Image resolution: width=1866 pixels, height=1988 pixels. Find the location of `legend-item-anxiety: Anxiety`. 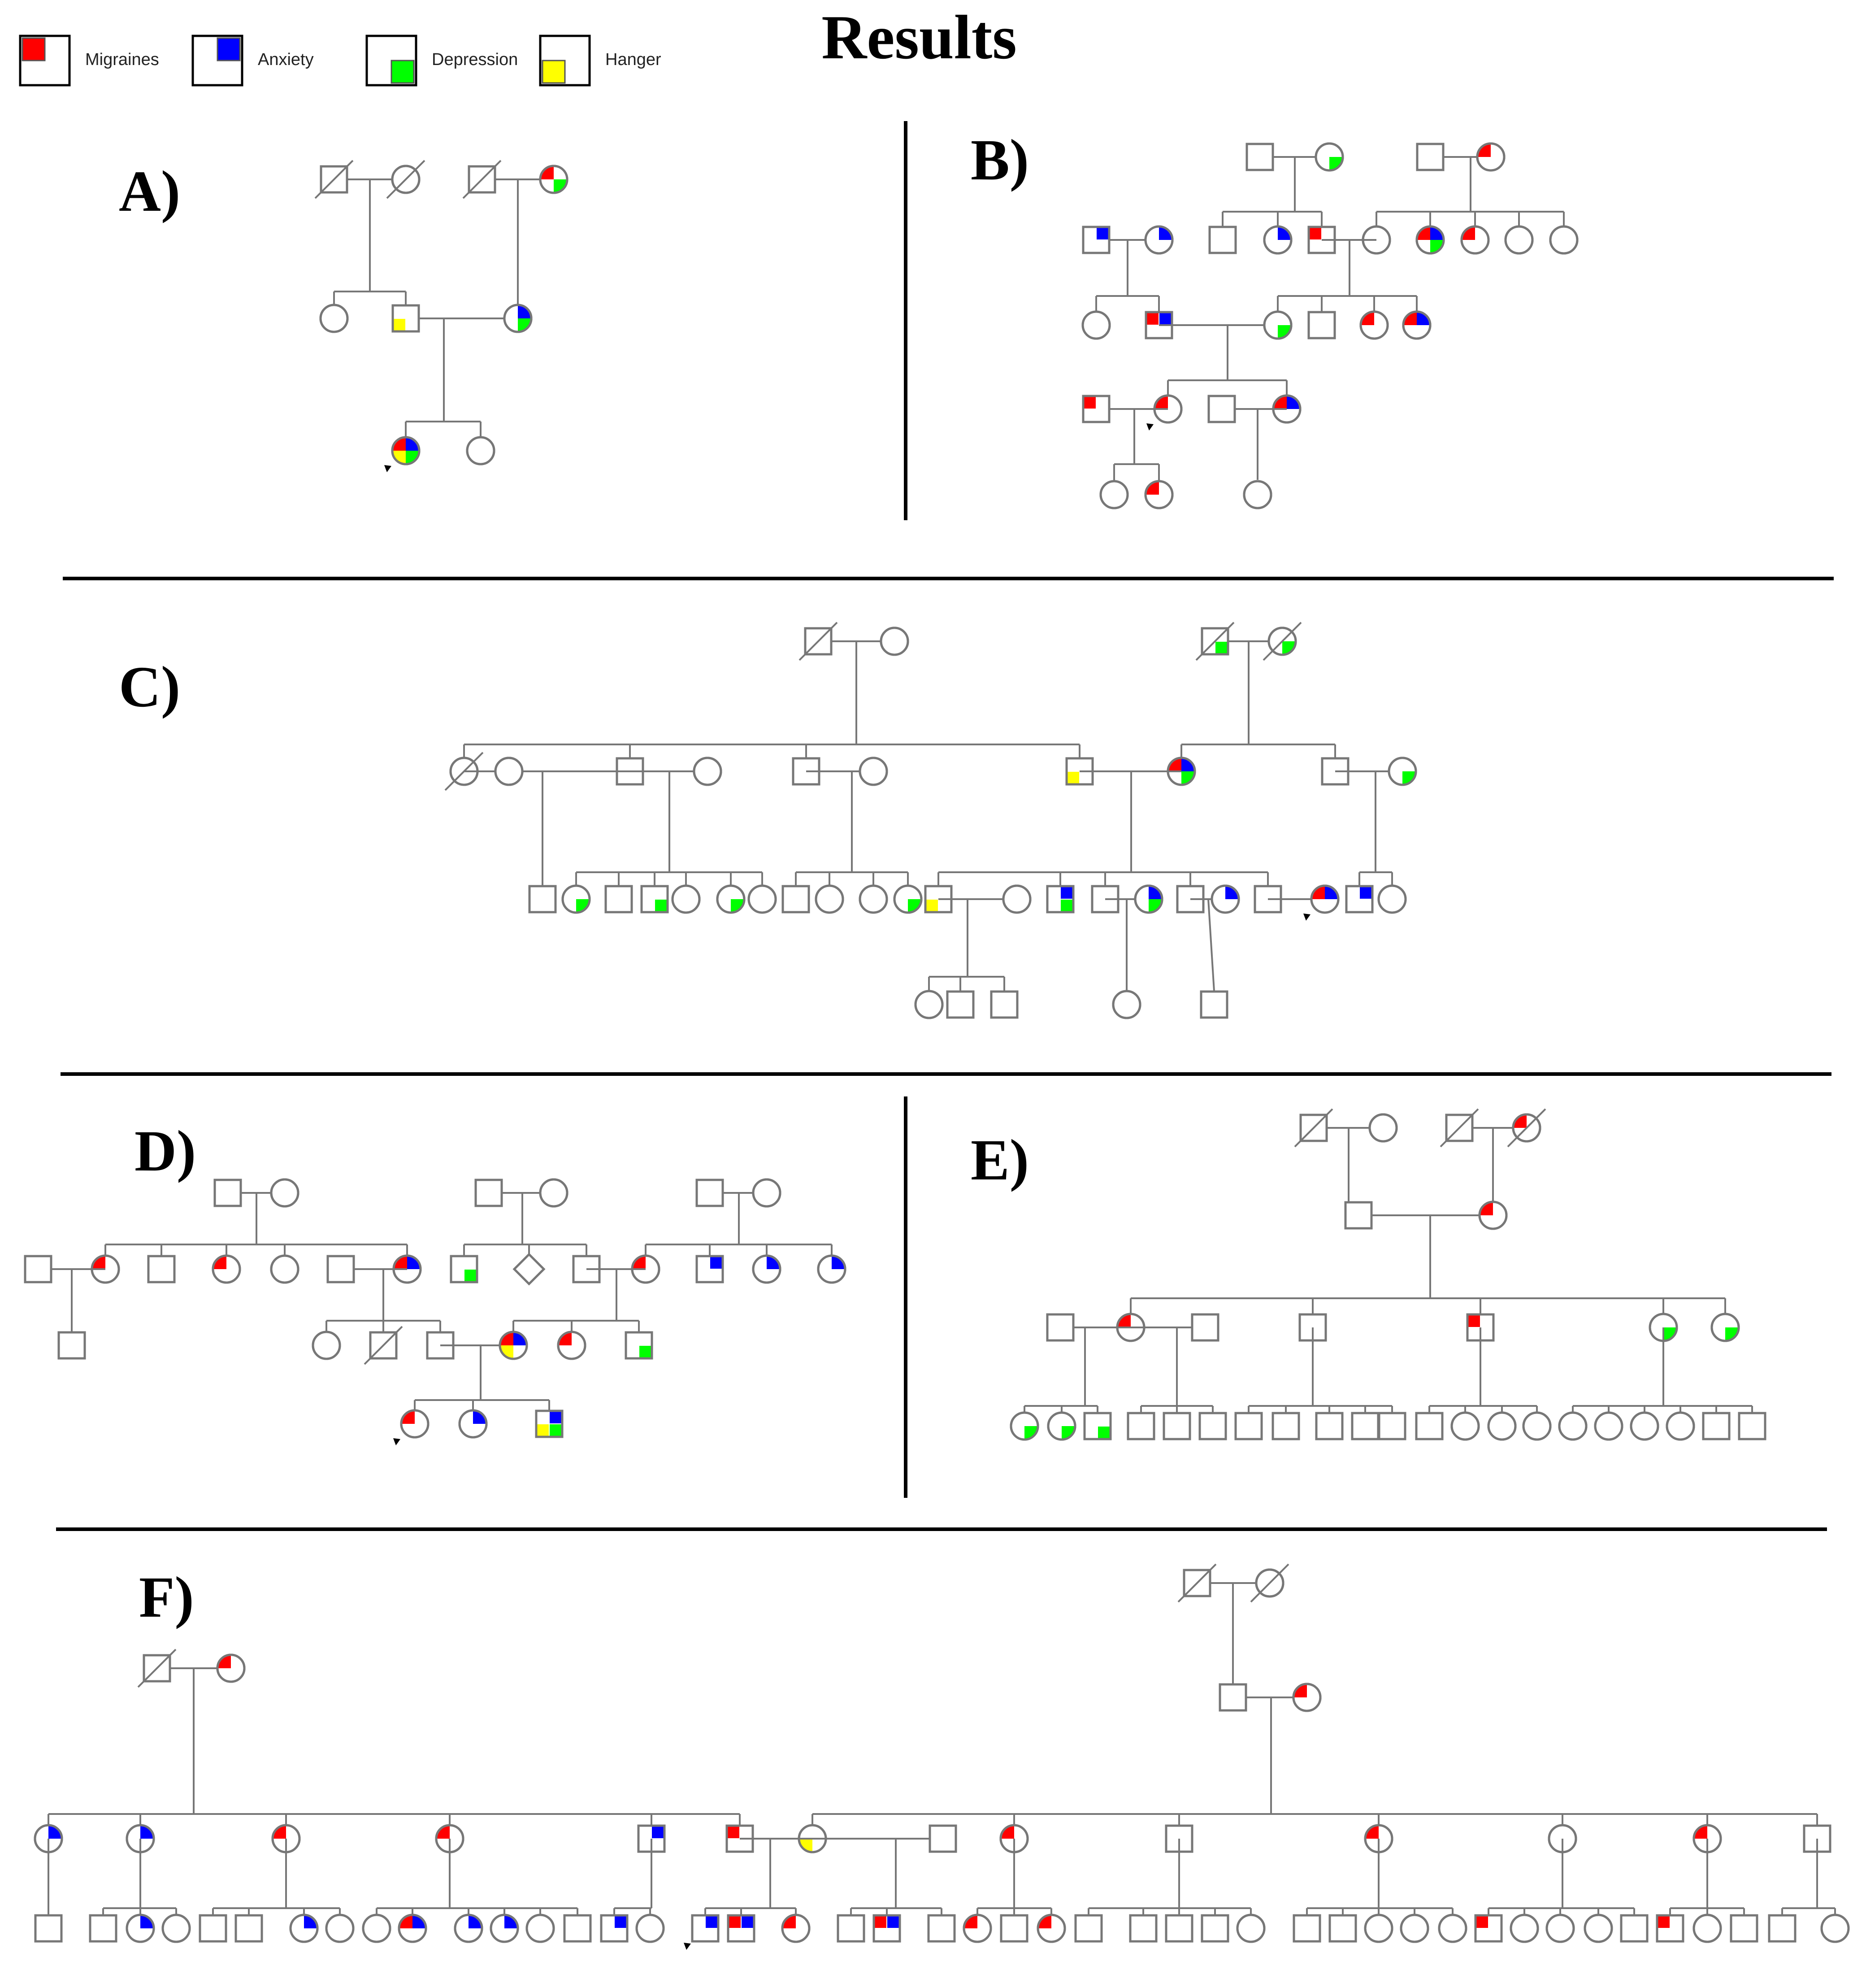

legend-item-anxiety: Anxiety is located at coordinates (252, 61).